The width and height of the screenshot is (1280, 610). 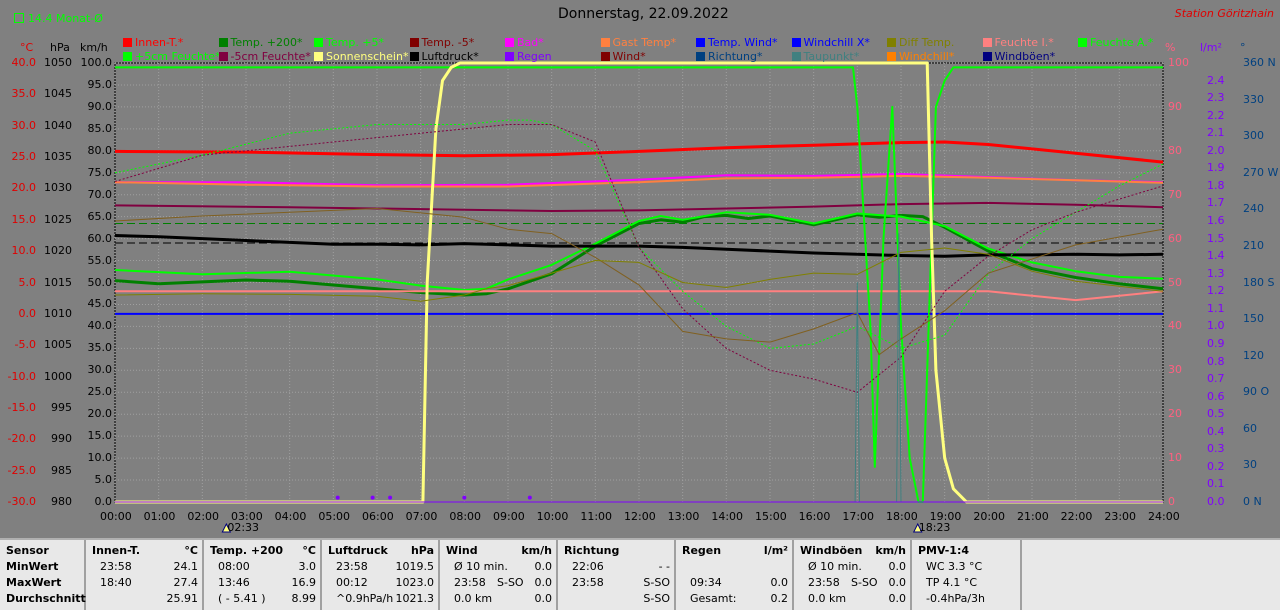 I want to click on legend-item: Temp. +200*, so click(x=260, y=40).